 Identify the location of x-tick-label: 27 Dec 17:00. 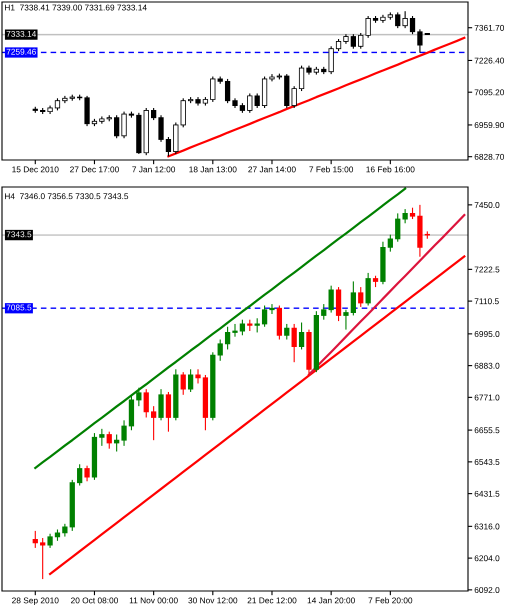
(94, 169).